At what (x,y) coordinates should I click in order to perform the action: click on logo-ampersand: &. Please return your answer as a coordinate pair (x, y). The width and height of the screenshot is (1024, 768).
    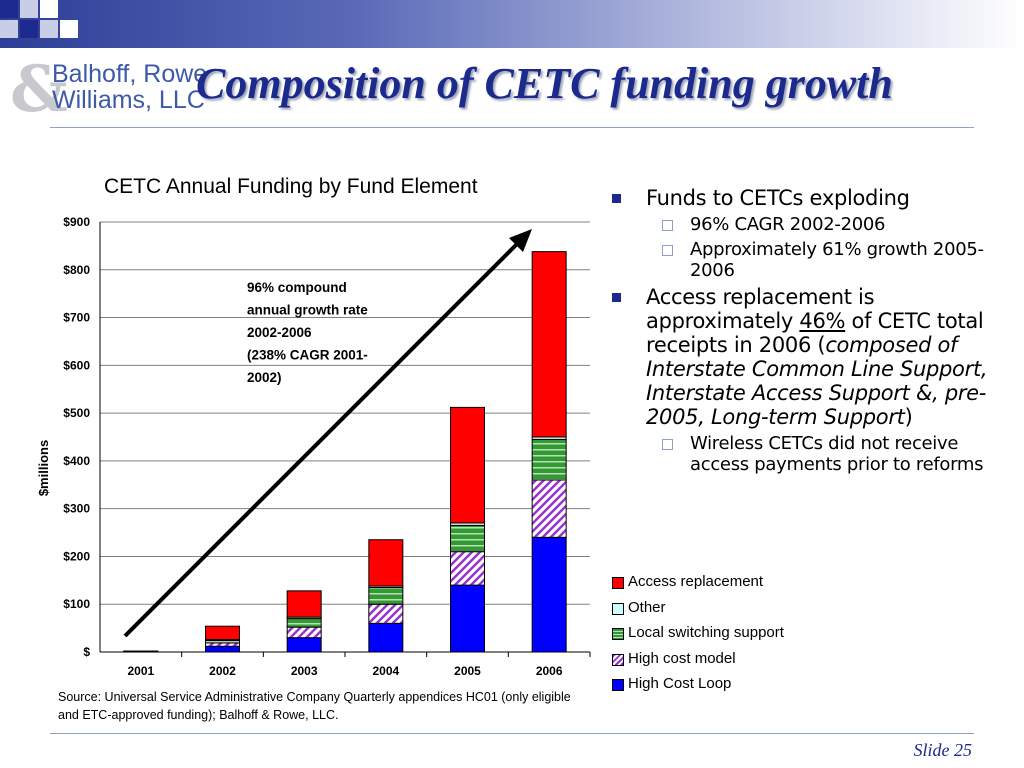
    Looking at the image, I should click on (39, 89).